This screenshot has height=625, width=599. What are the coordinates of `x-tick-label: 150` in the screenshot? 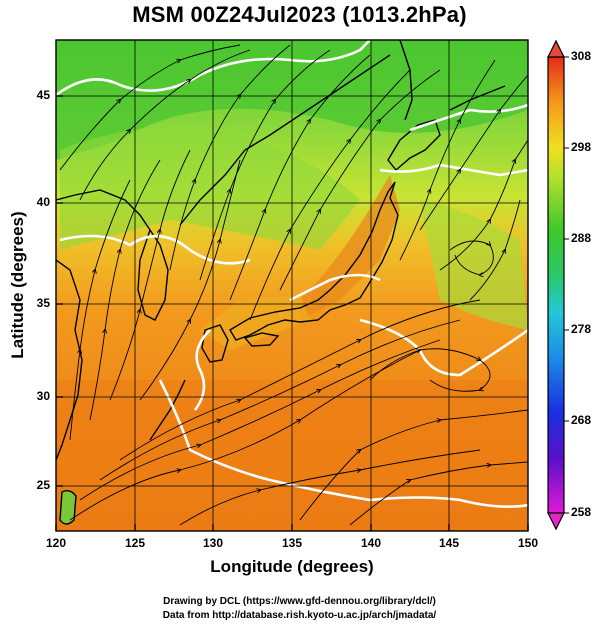 It's located at (528, 543).